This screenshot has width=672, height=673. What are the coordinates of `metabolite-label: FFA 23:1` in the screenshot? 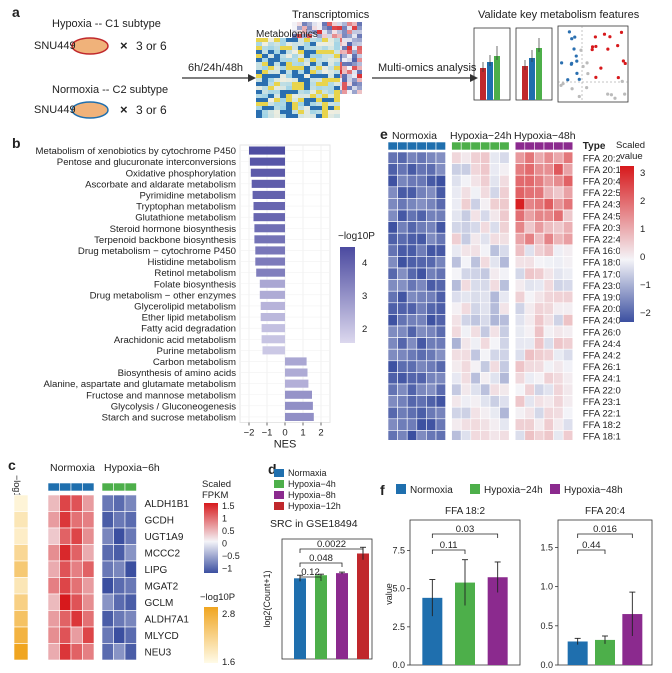 It's located at (602, 402).